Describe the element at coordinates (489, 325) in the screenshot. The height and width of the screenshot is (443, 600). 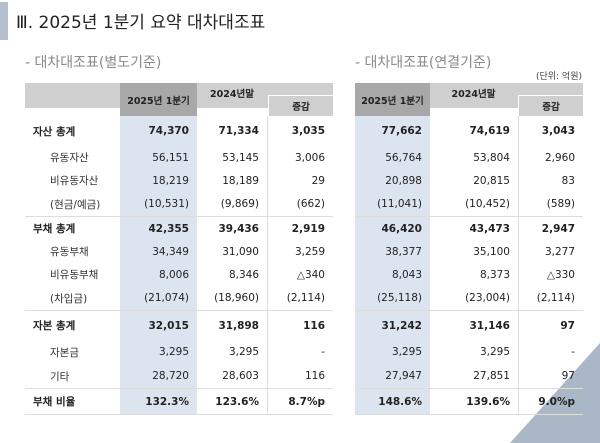
I see `prior-value: 31,146` at that location.